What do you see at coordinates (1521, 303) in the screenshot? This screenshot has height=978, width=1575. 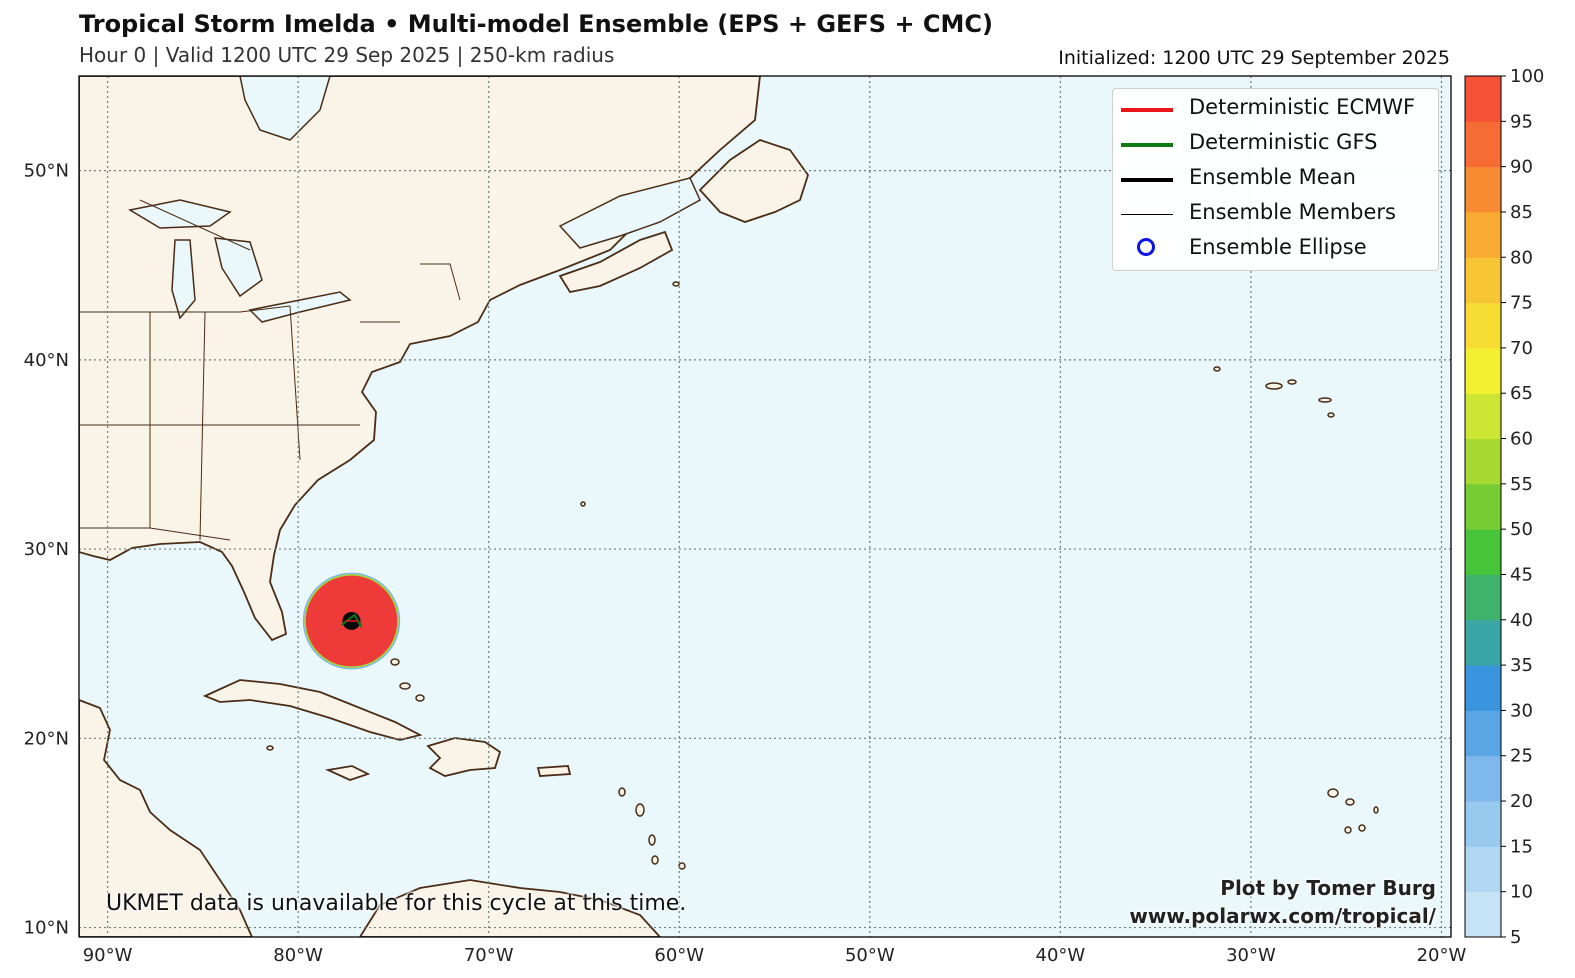 I see `colorbar-tick-label: 75` at bounding box center [1521, 303].